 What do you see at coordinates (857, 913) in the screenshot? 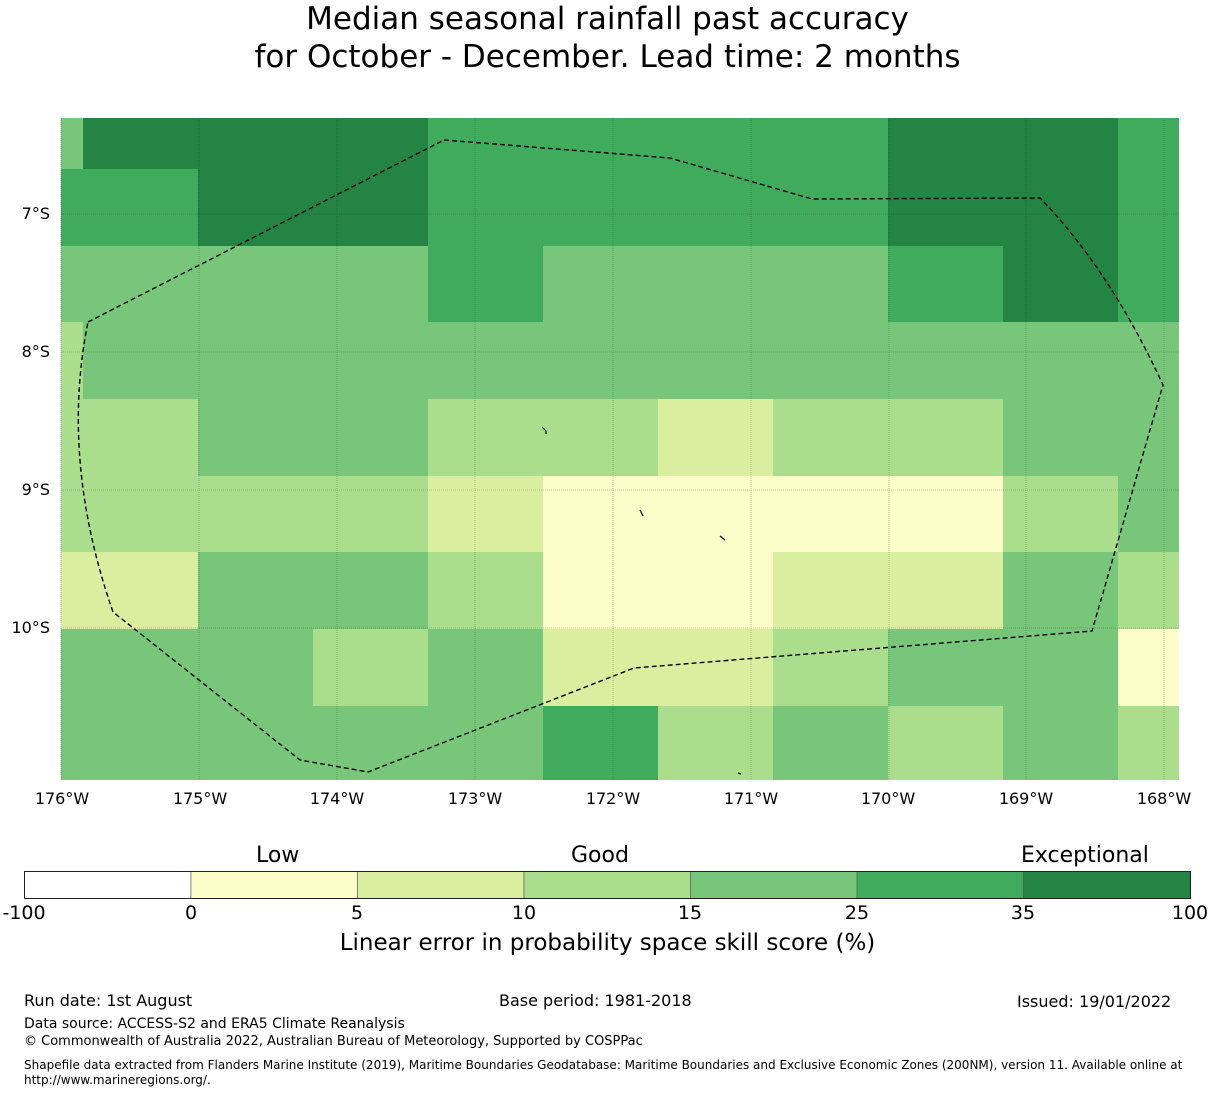
I see `colorbar-tick: 25` at bounding box center [857, 913].